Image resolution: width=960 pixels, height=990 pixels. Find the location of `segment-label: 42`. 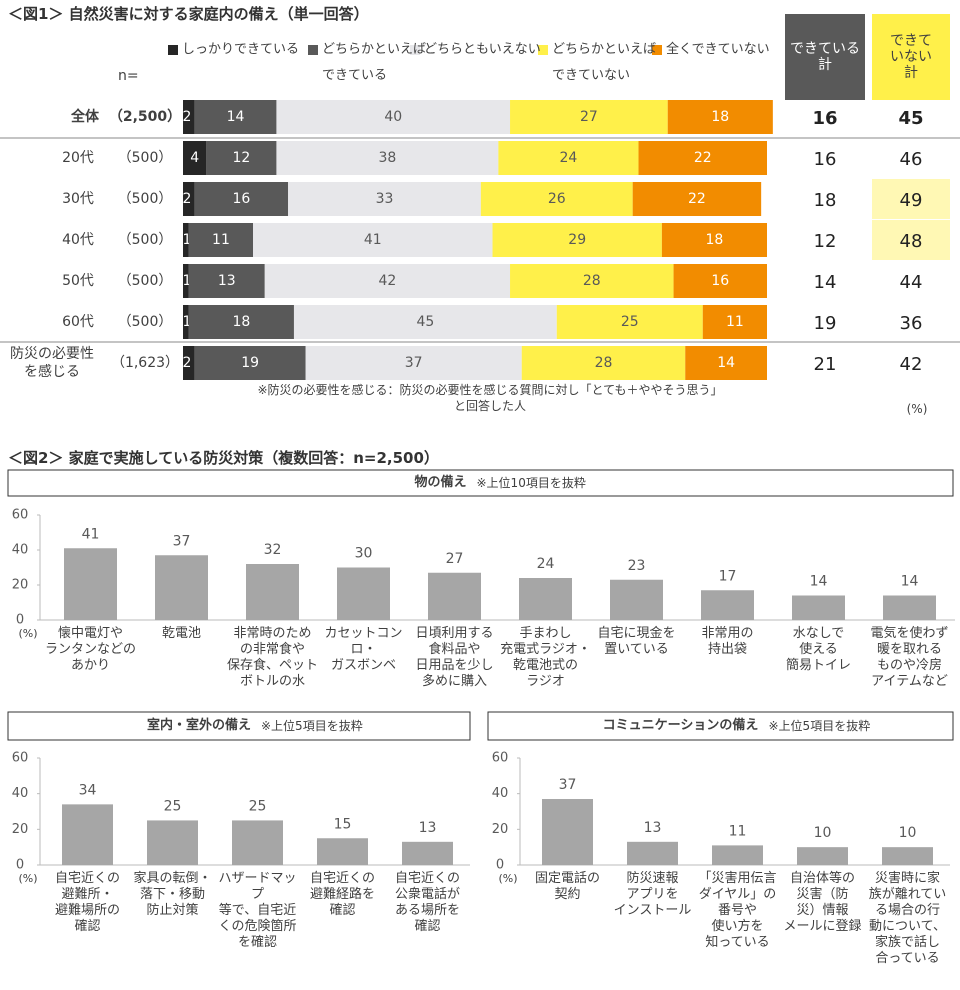

segment-label: 42 is located at coordinates (387, 281).